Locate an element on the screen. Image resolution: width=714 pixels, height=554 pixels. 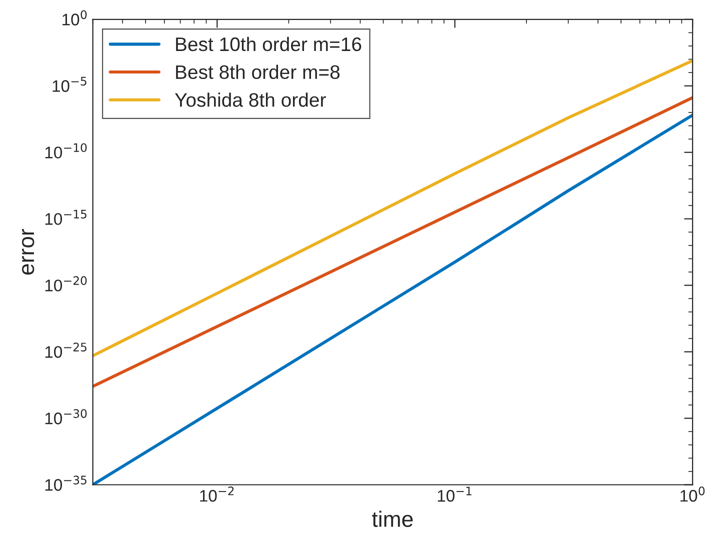
y-tick-label: 10$^{−30}$ is located at coordinates (66, 416).